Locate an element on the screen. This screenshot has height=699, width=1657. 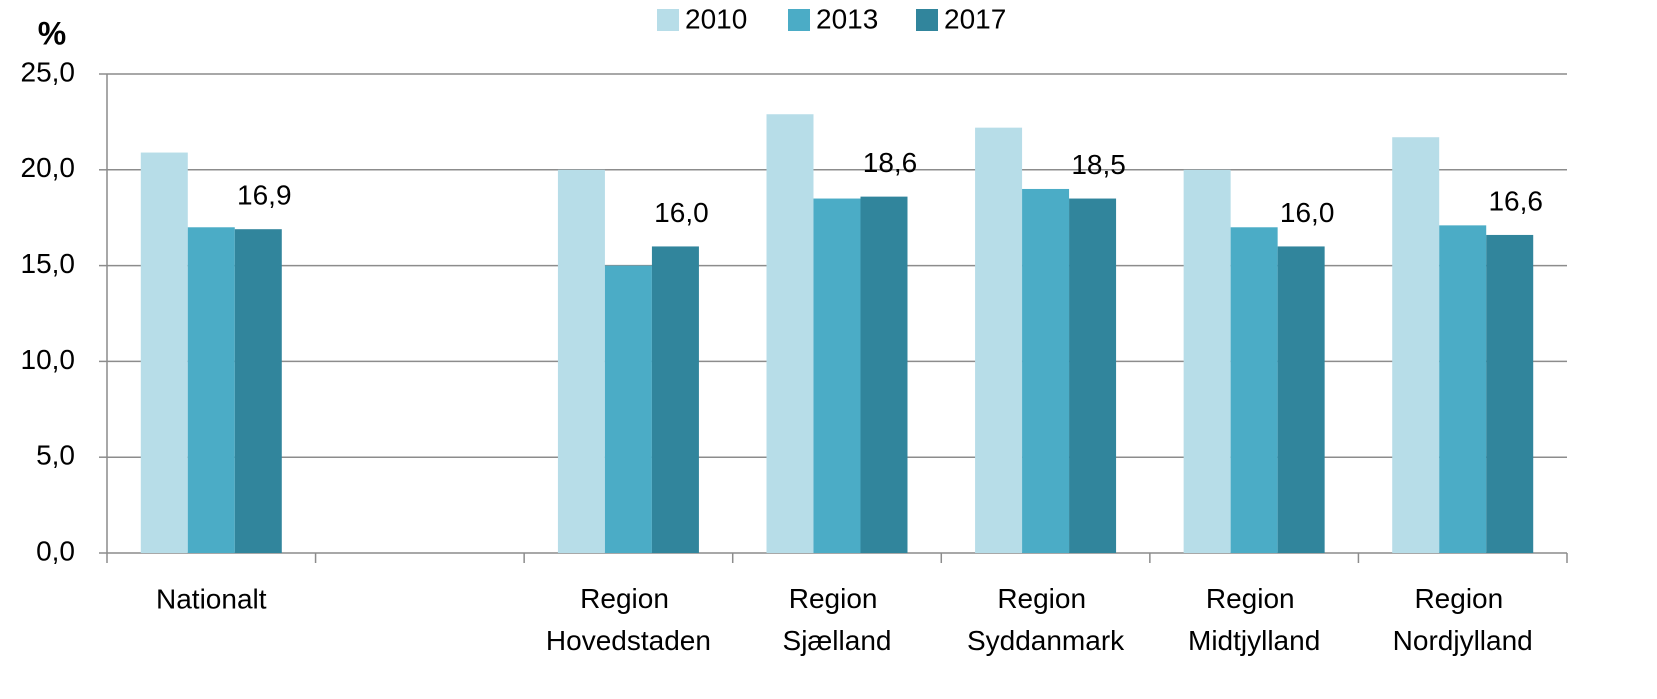
y-unit-label: % is located at coordinates (52, 33).